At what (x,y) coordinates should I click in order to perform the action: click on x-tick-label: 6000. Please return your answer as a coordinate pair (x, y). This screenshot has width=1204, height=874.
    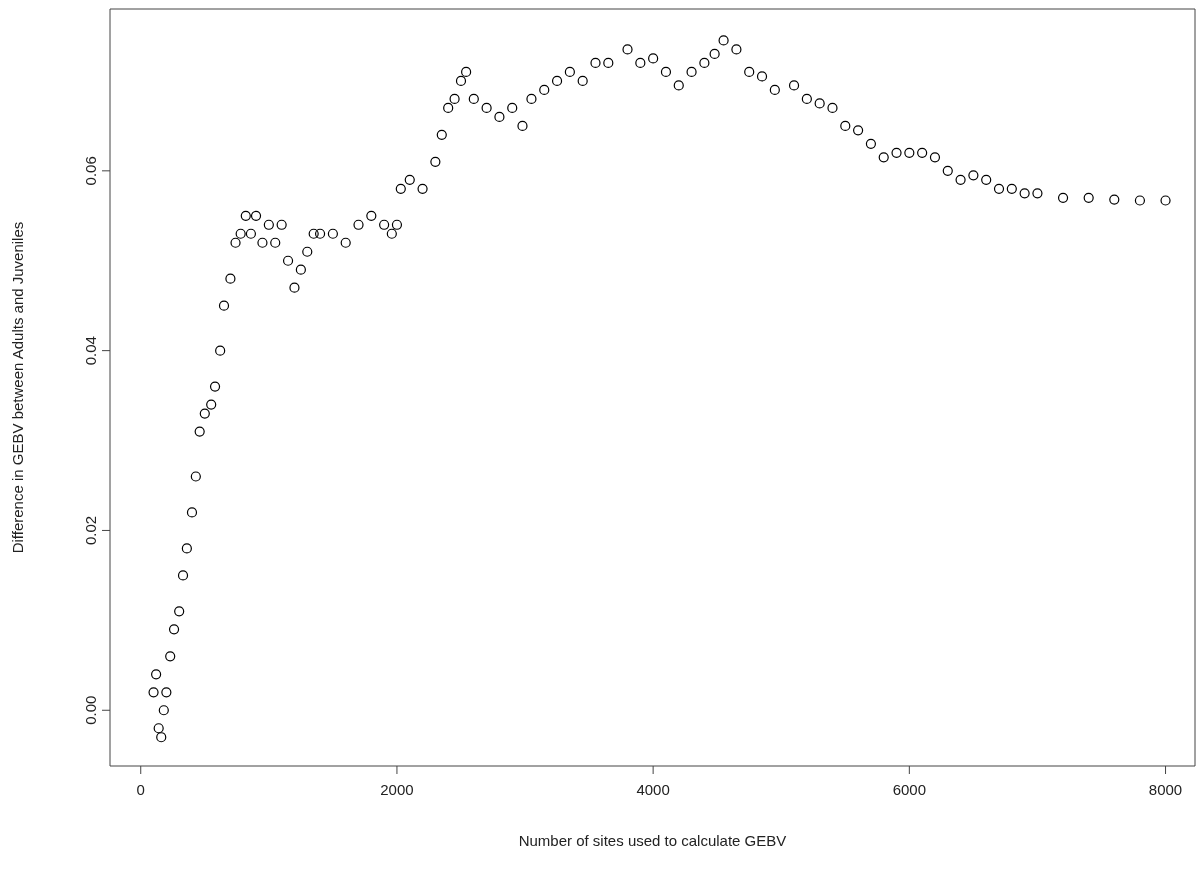
    Looking at the image, I should click on (909, 789).